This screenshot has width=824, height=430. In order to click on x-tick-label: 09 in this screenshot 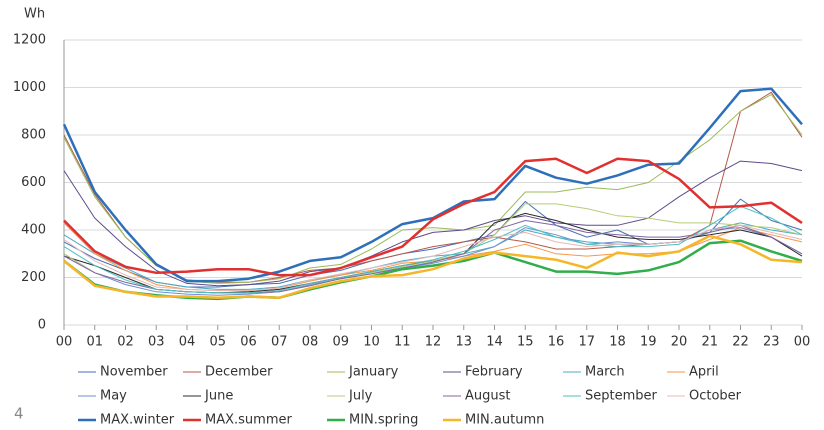, I will do `click(340, 342)`.